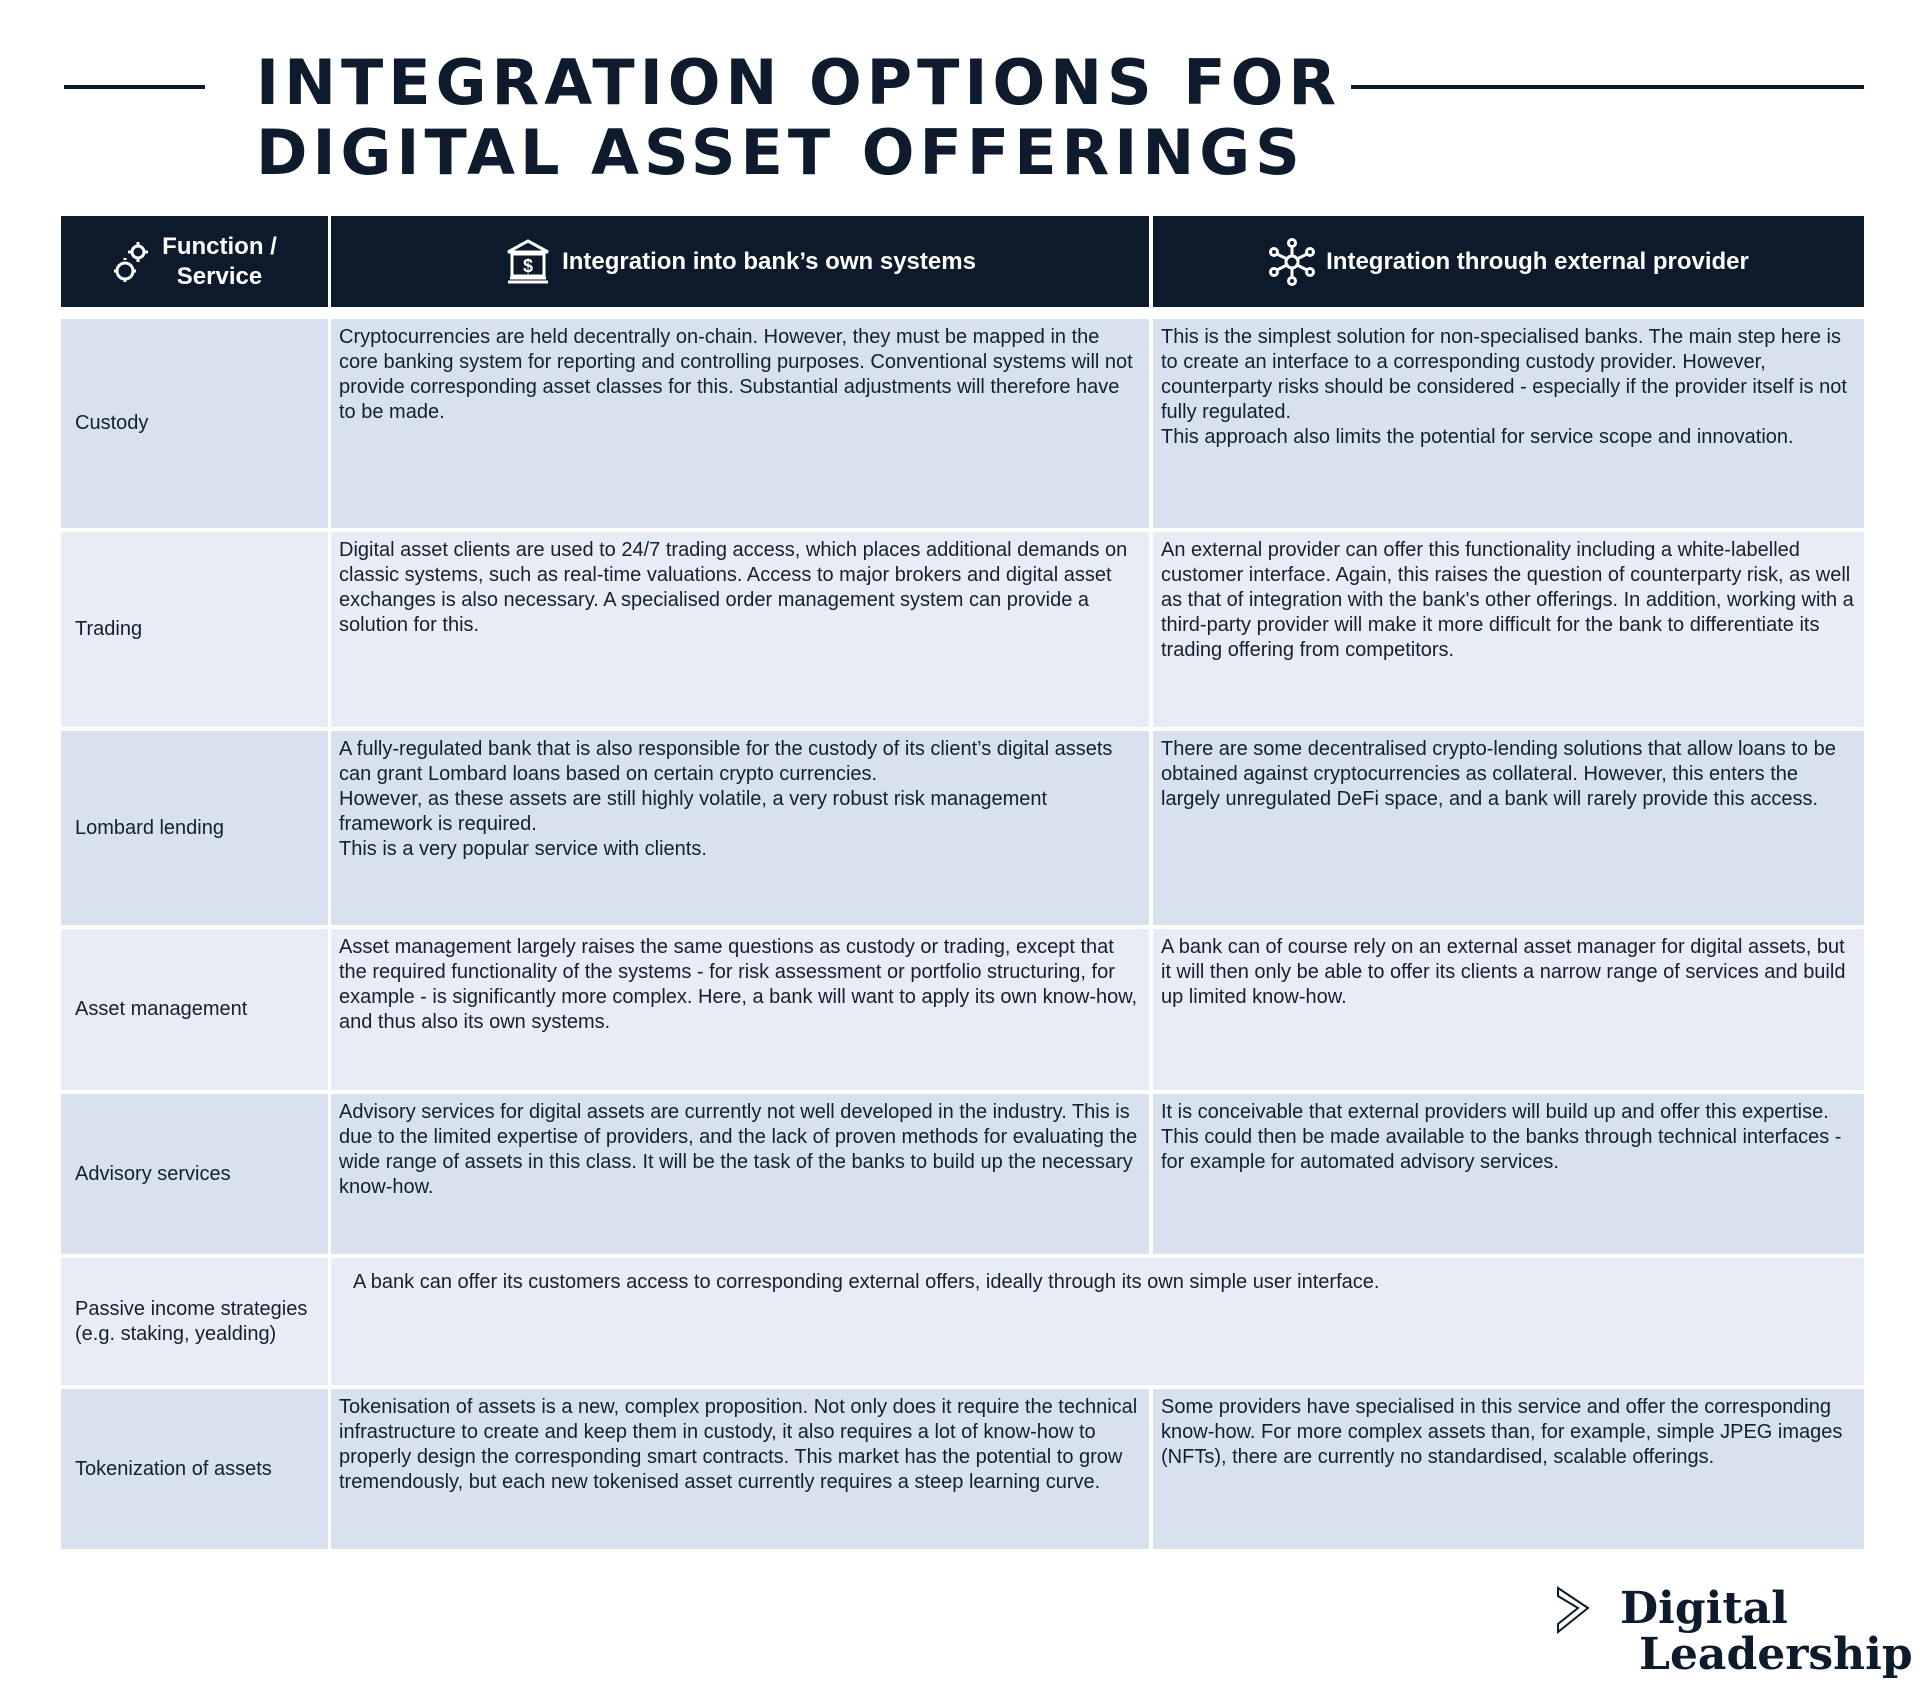 The image size is (1920, 1700). I want to click on header-label: Function /, so click(219, 246).